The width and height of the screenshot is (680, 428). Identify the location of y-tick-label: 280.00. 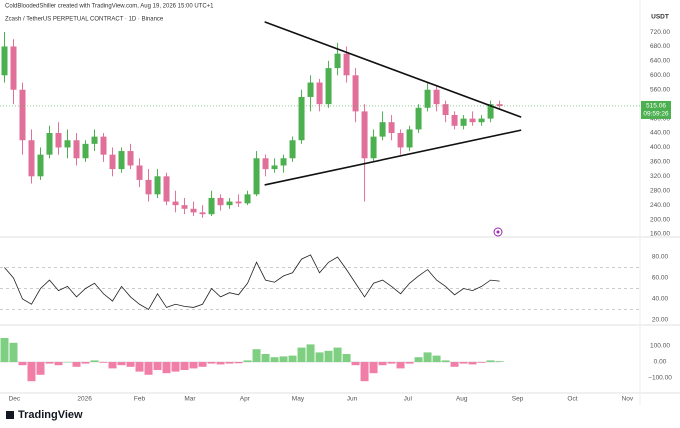
(660, 190).